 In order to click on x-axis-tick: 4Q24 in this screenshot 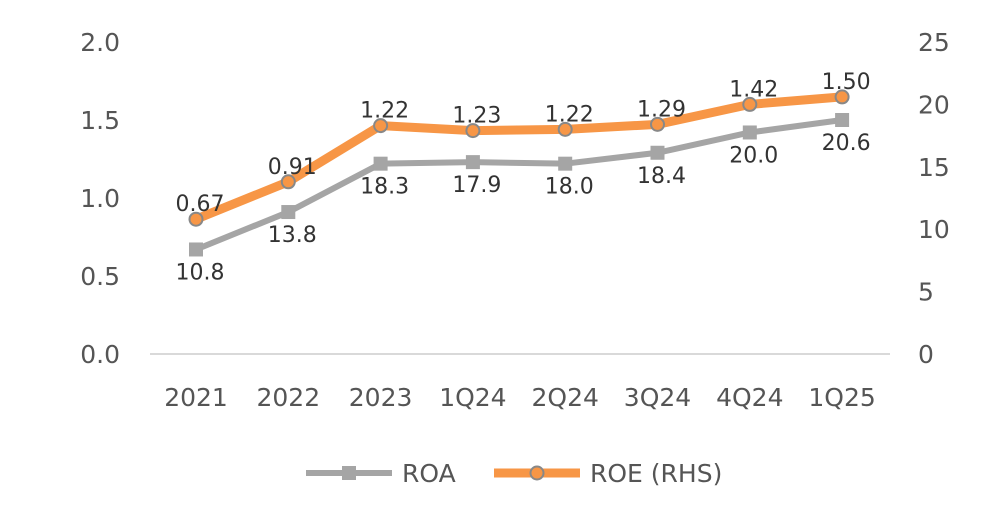, I will do `click(749, 397)`.